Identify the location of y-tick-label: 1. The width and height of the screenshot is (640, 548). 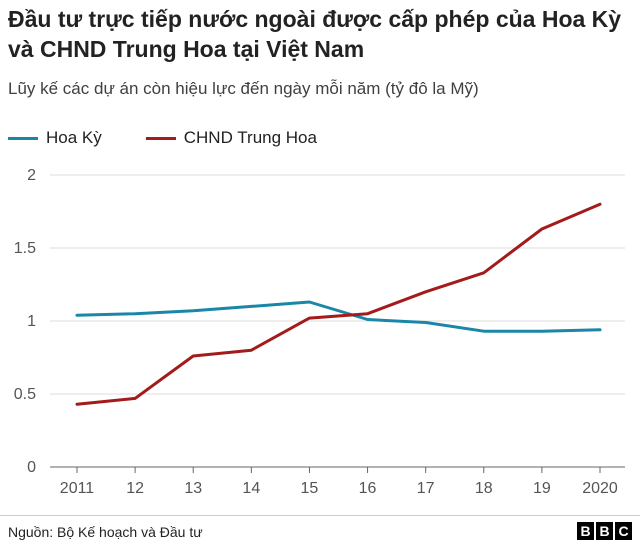
(31, 321).